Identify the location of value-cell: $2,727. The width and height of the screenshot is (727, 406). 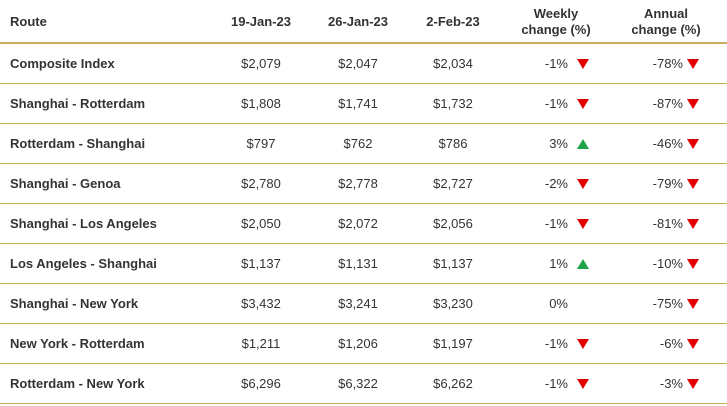
(453, 183).